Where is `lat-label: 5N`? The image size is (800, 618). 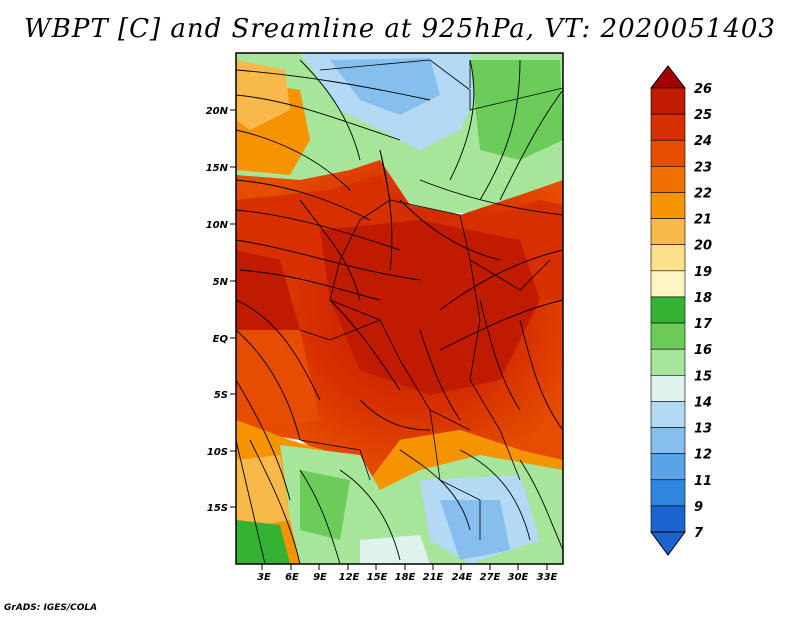 lat-label: 5N is located at coordinates (221, 282).